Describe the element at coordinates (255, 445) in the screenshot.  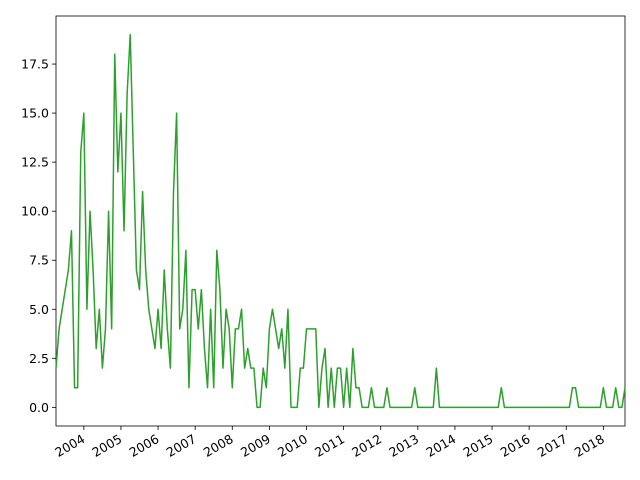
I see `x-tick-label: 2009` at that location.